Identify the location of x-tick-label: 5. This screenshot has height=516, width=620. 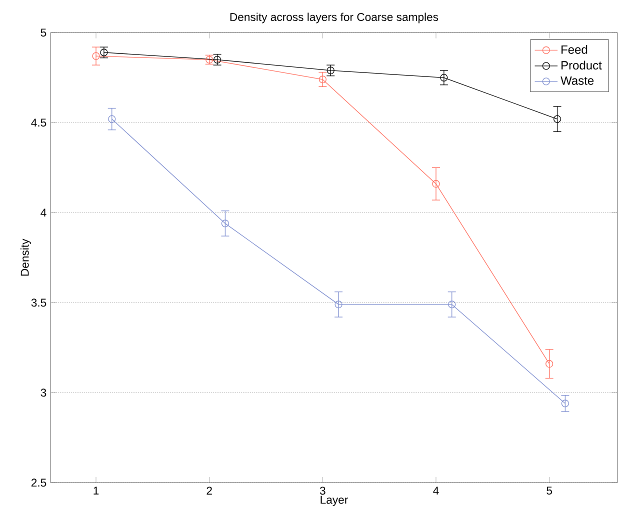
(549, 490).